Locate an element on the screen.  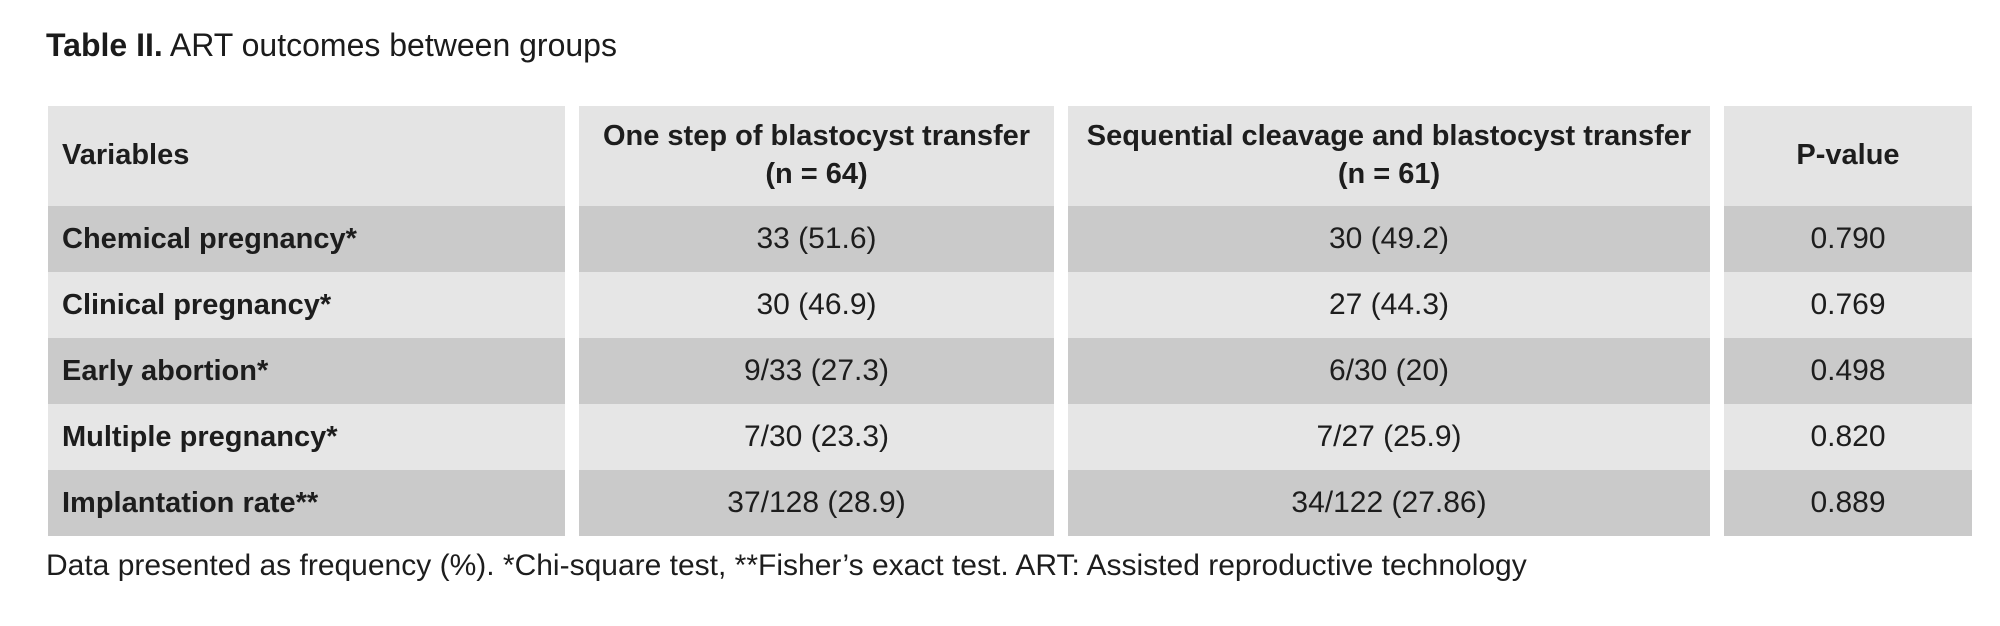
row-variable: Implantation rate** is located at coordinates (306, 503).